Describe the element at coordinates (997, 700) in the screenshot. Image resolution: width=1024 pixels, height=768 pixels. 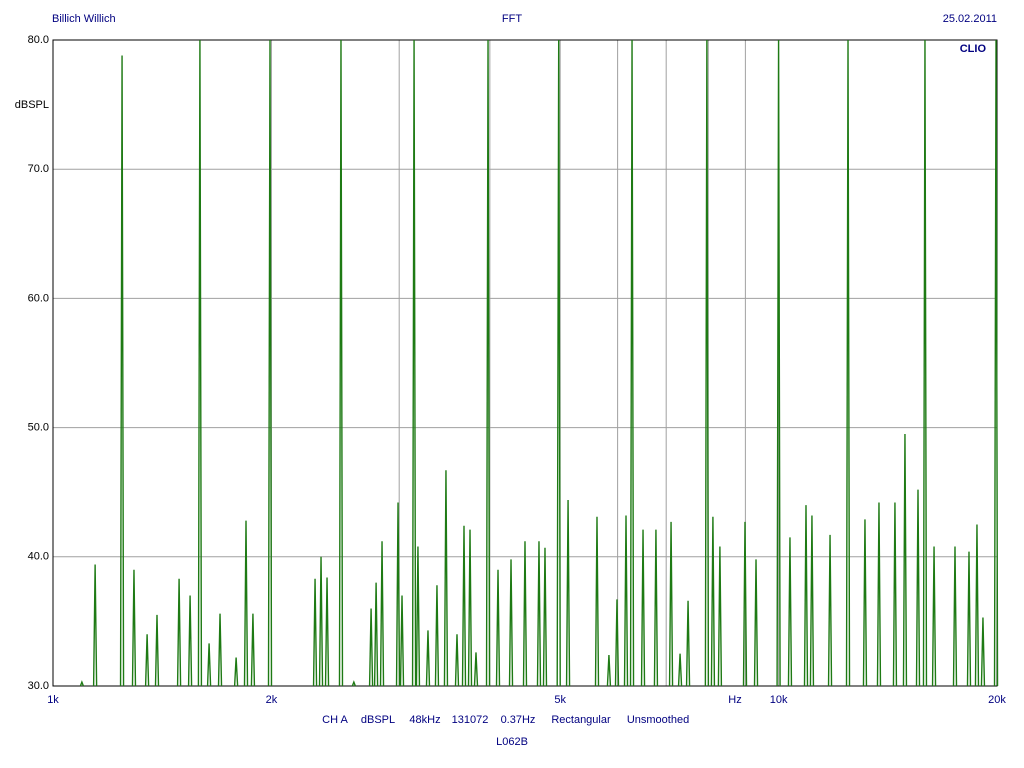
I see `x-tick-label: 20k` at that location.